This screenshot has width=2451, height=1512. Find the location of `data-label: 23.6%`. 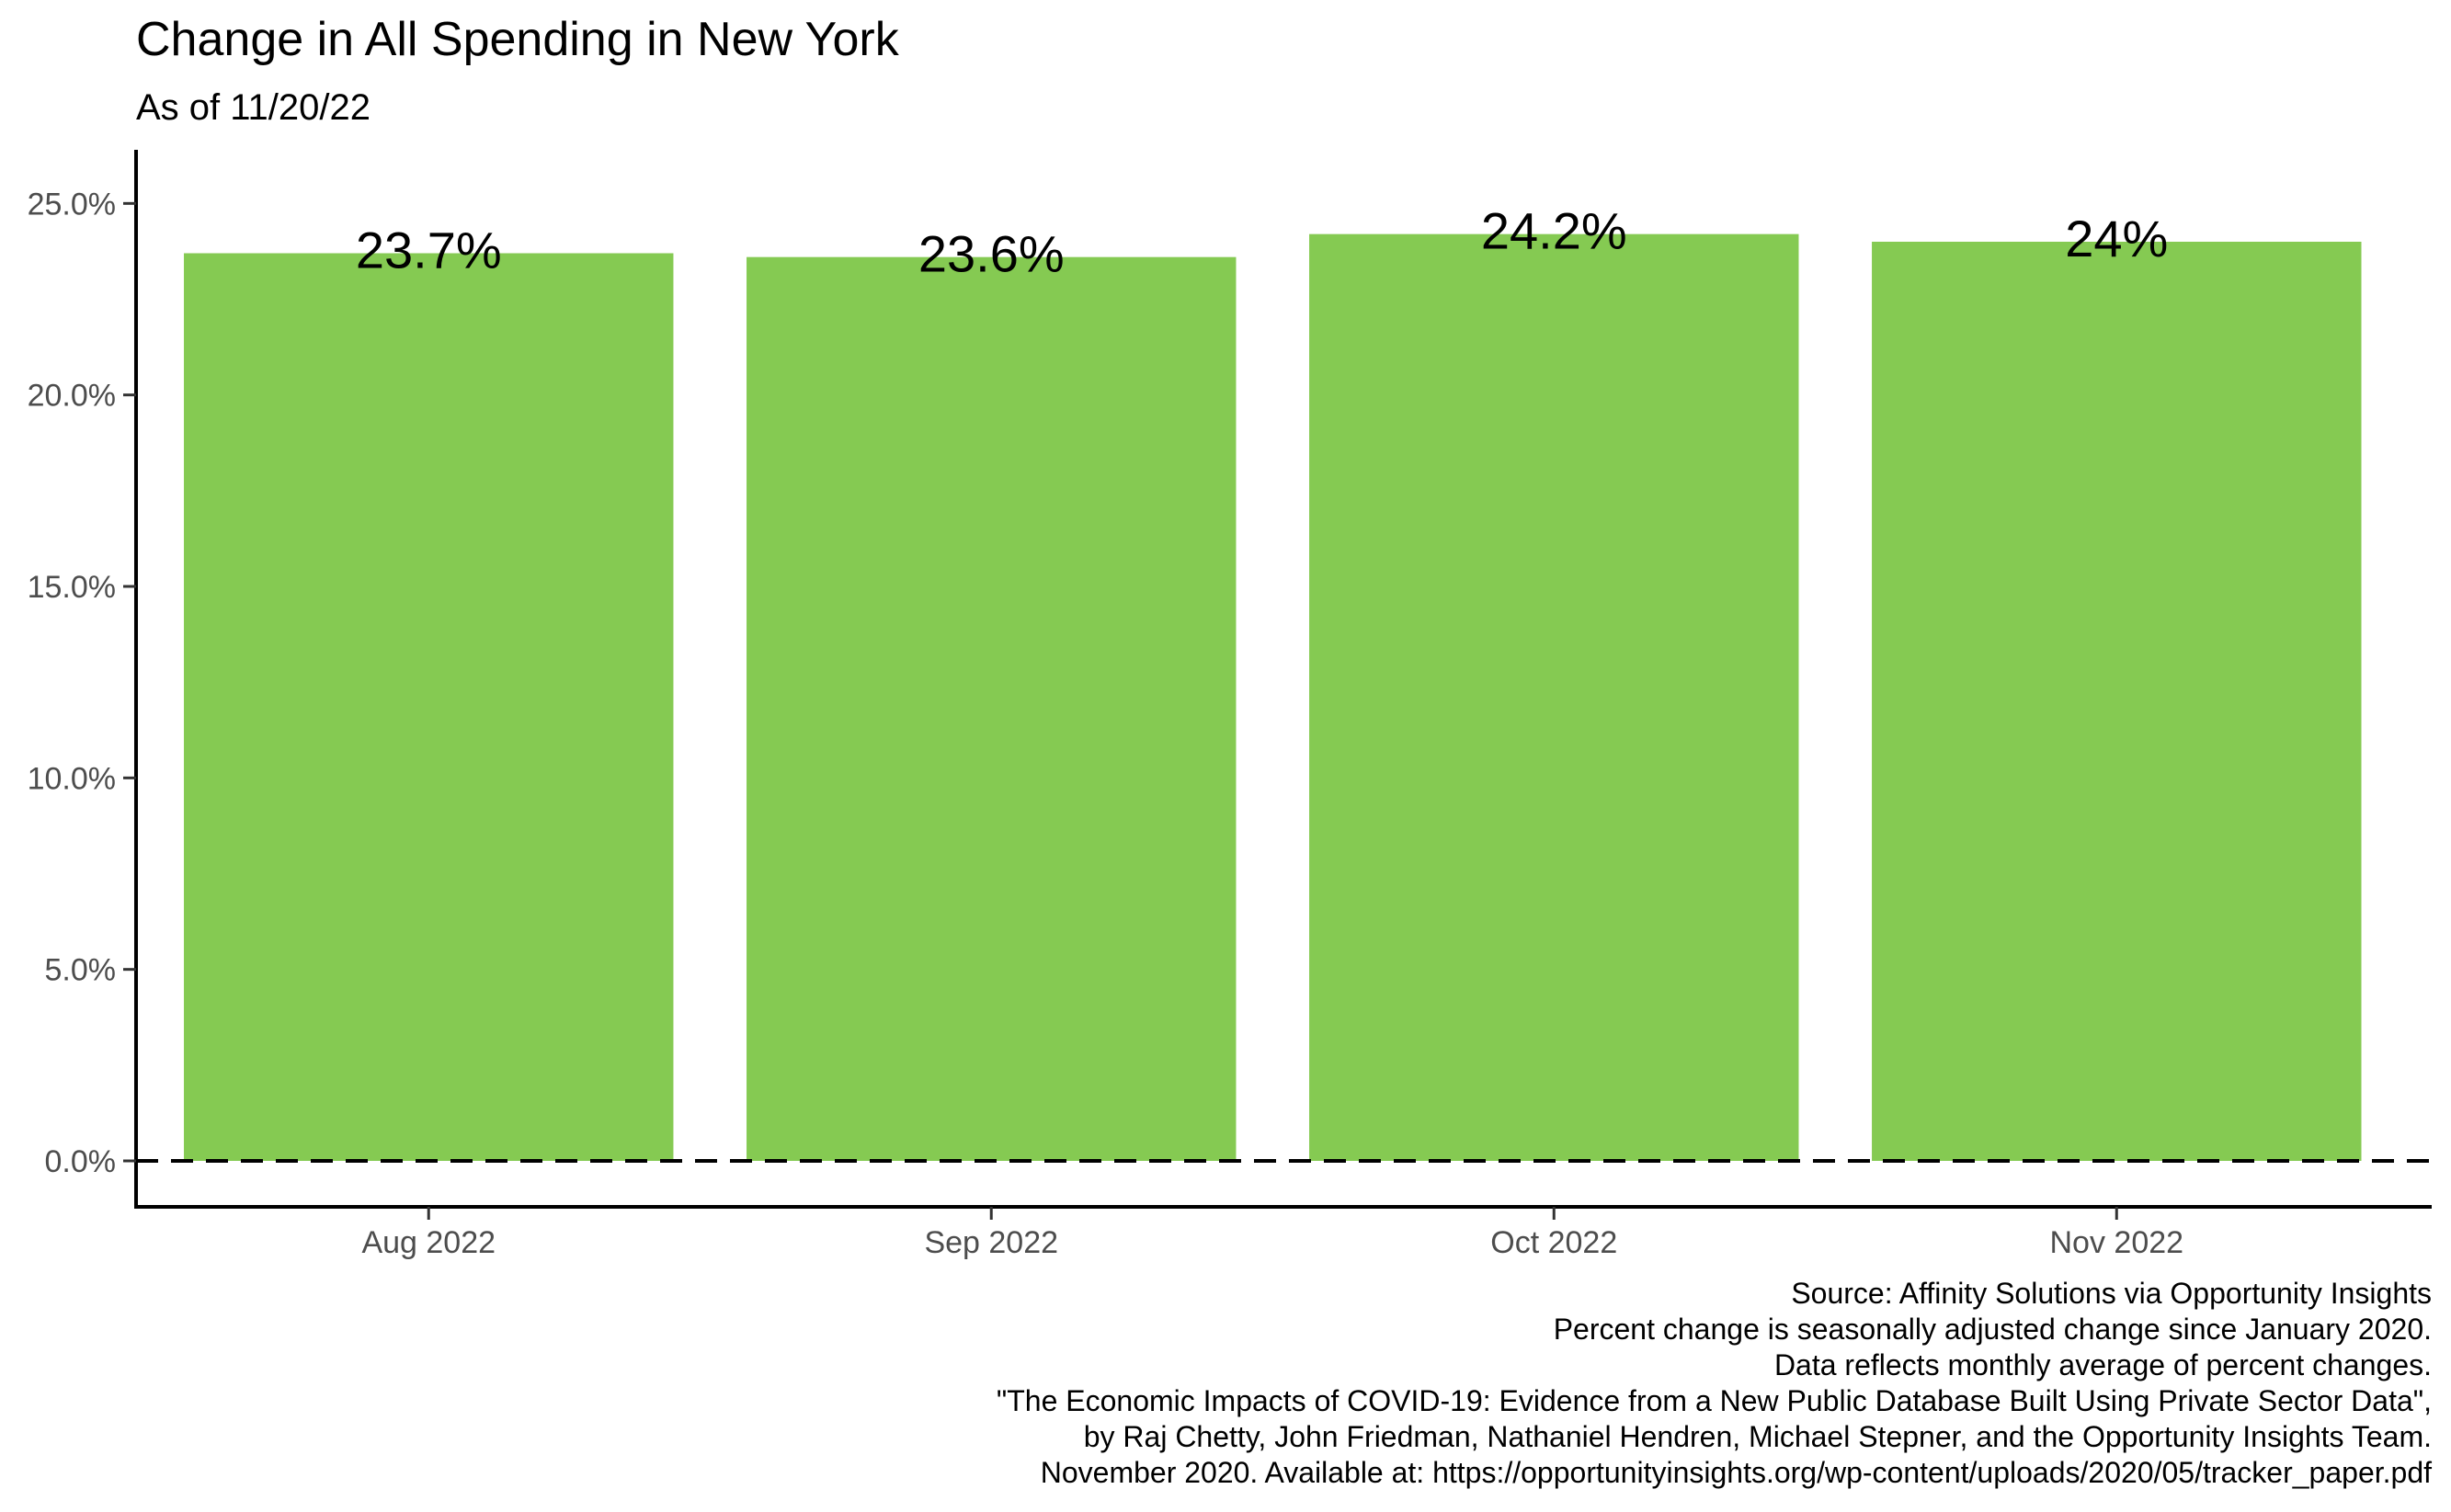

data-label: 23.6% is located at coordinates (992, 254).